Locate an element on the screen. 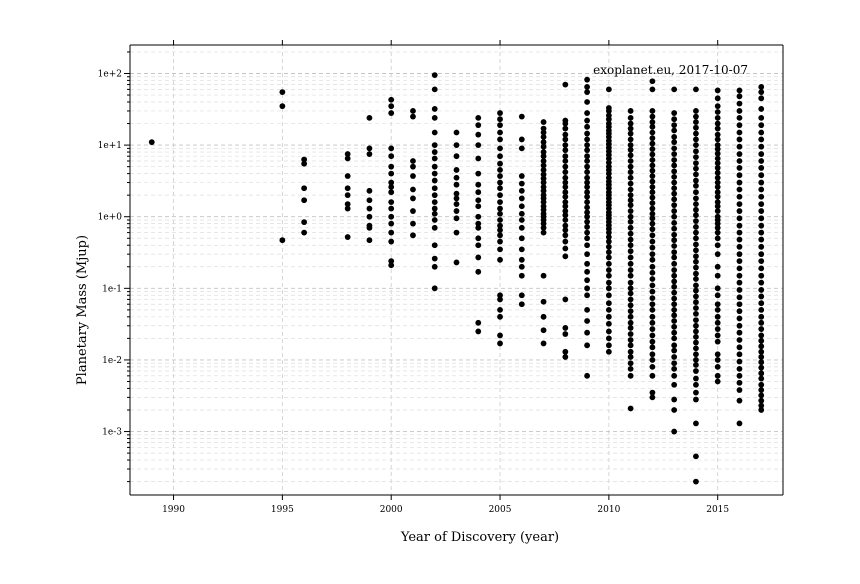 This screenshot has height=584, width=860. x-tick-label: 2005 is located at coordinates (500, 510).